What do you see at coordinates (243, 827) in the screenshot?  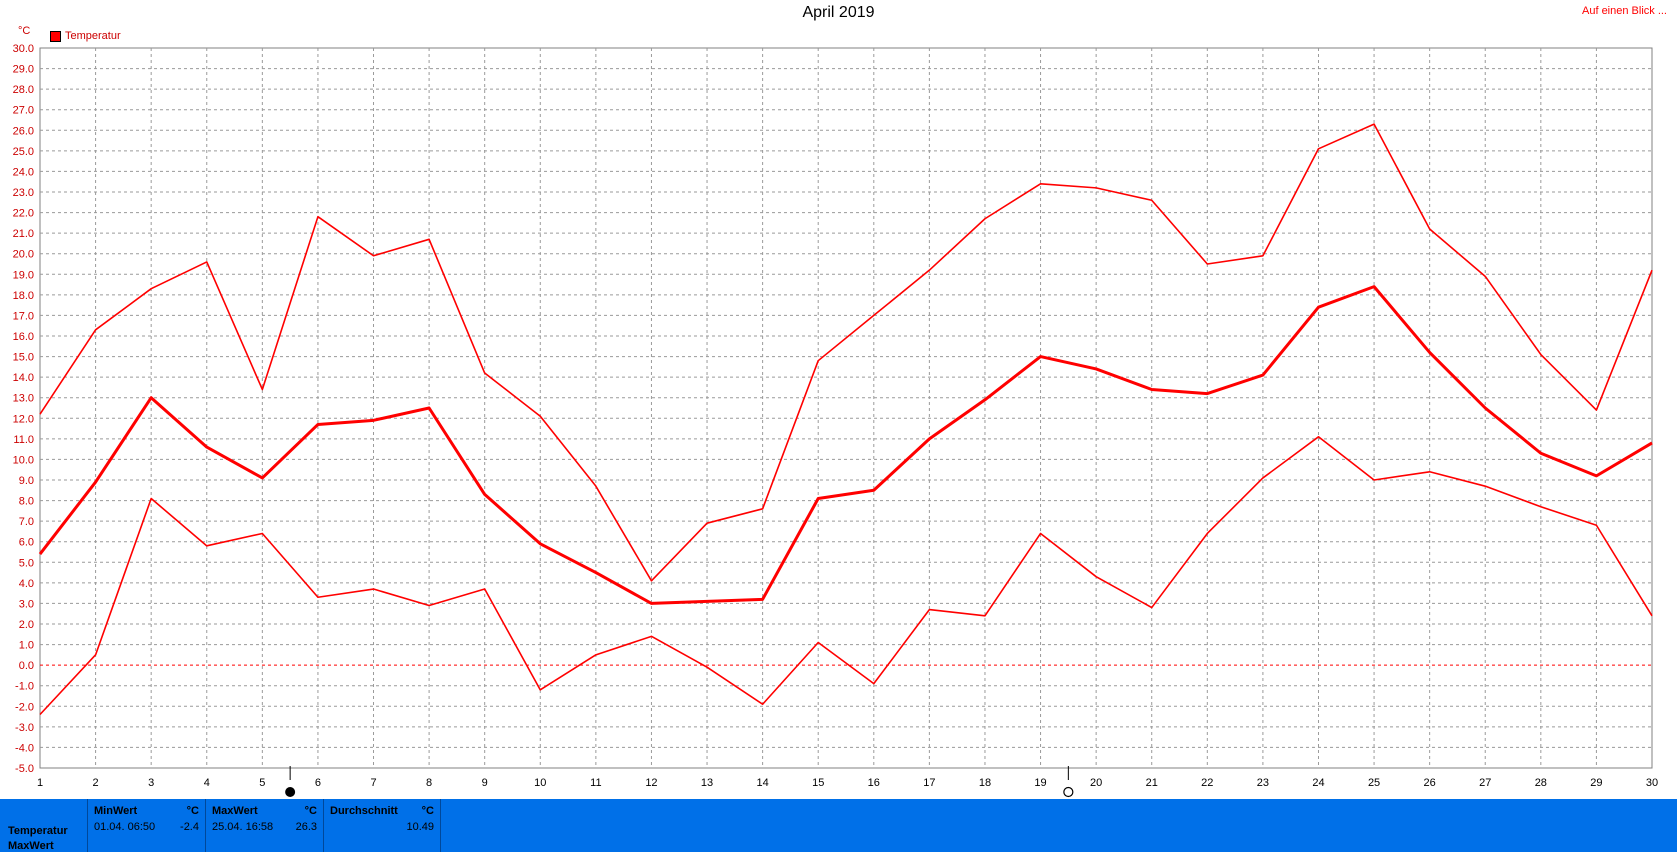 I see `max-date: 25.04. 16:58` at bounding box center [243, 827].